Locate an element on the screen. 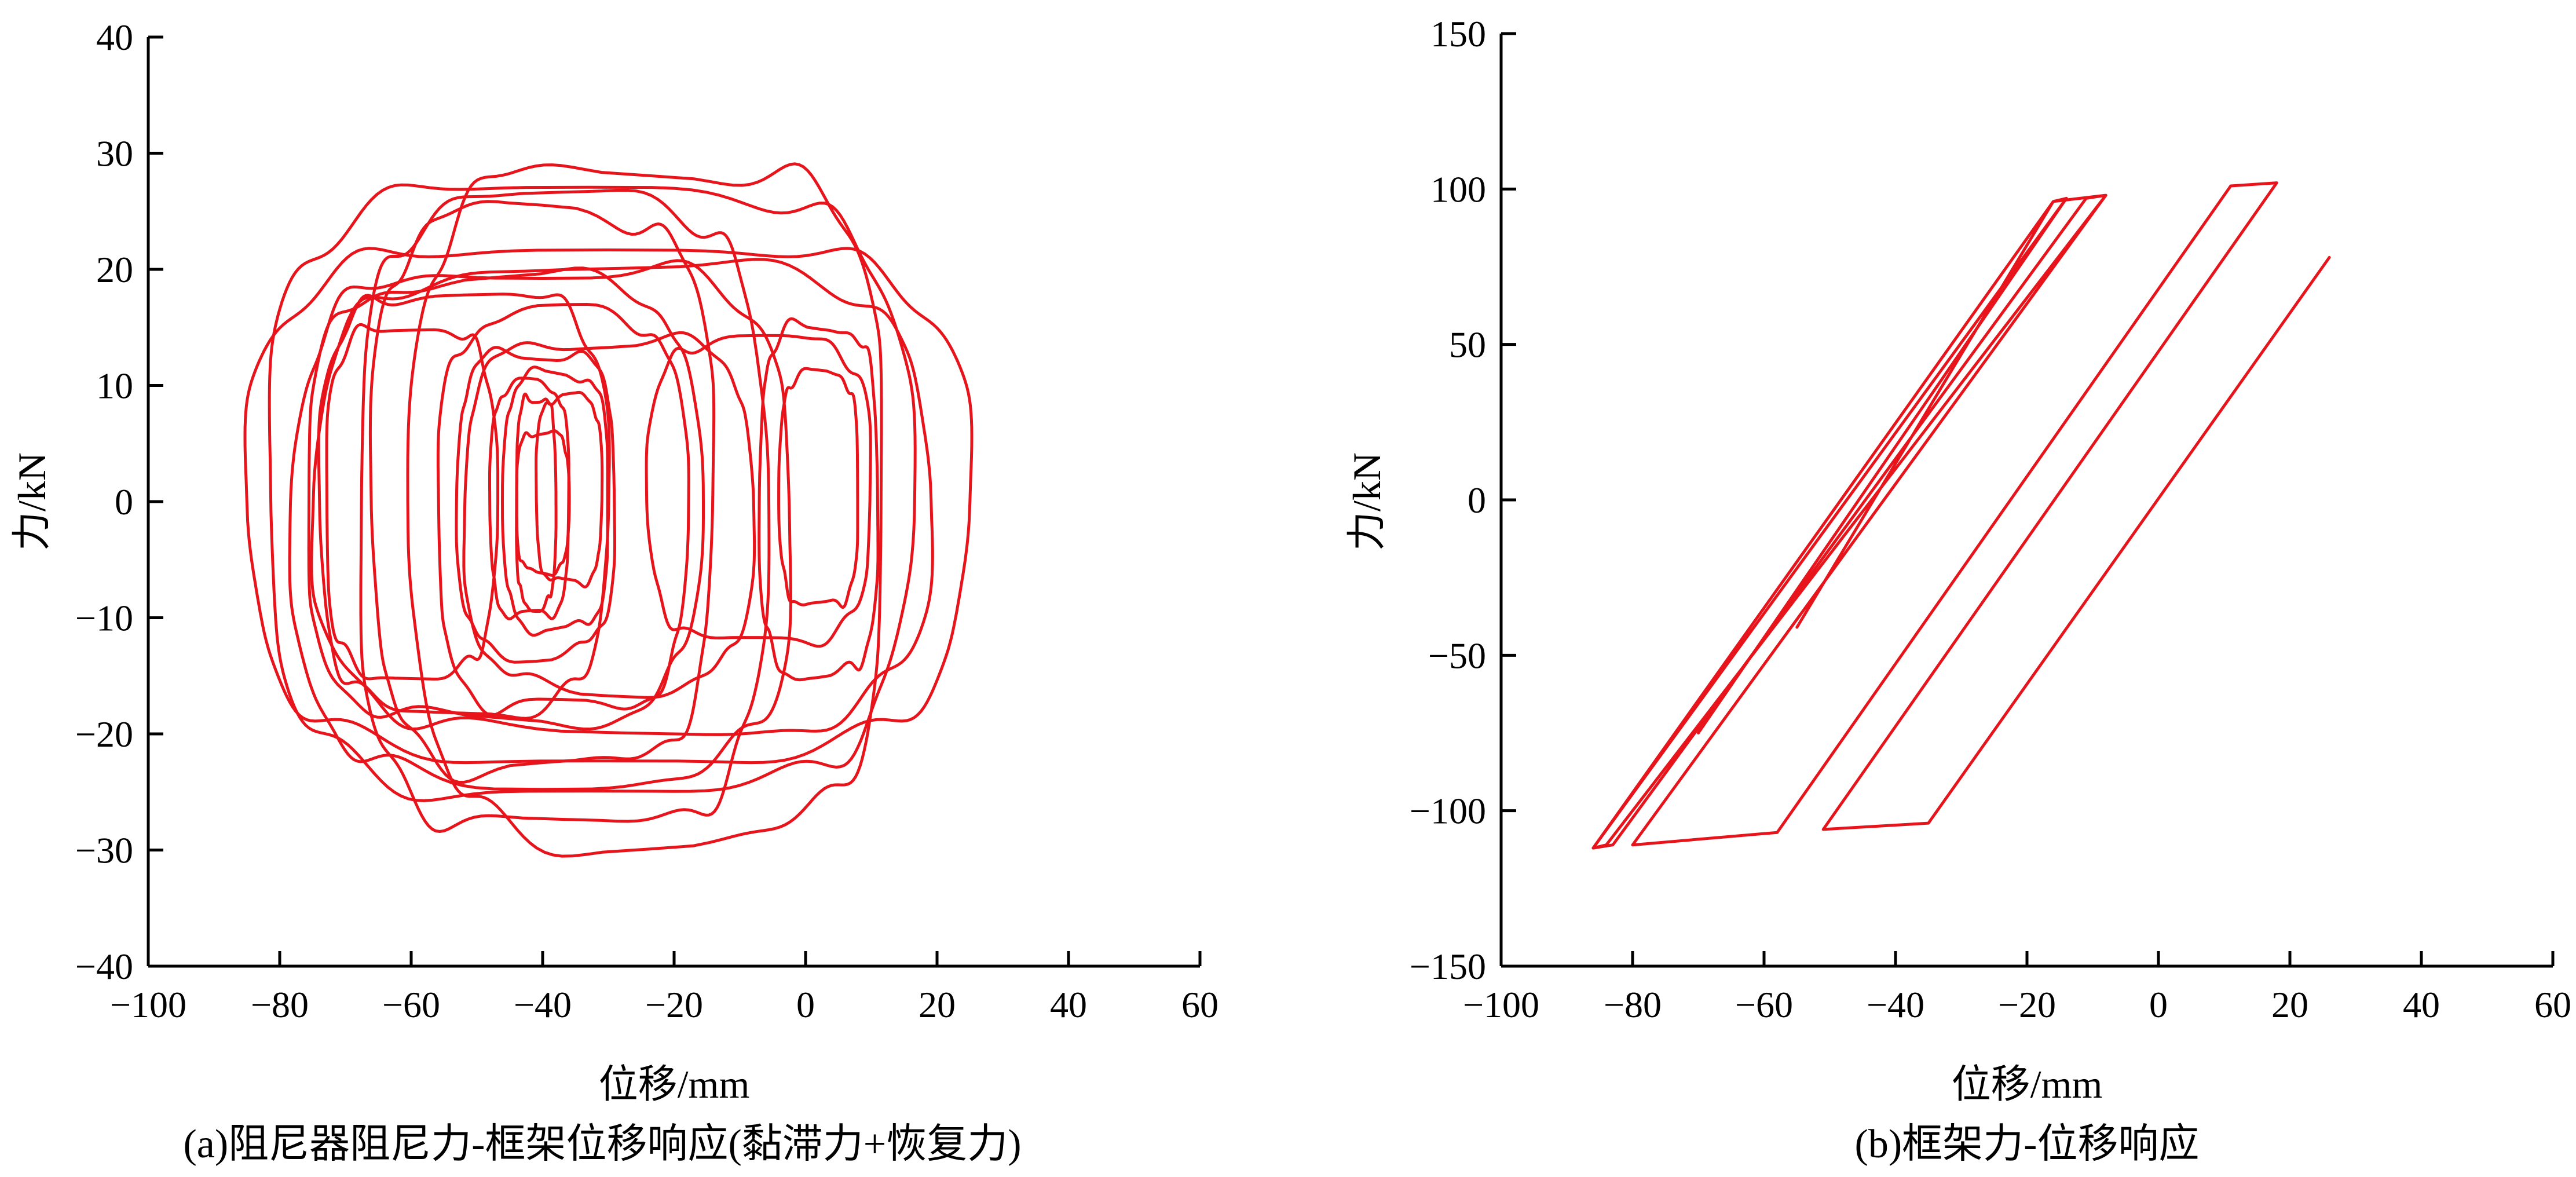 This screenshot has width=2576, height=1177. panel-b-y-tick-label: 150 is located at coordinates (1458, 33).